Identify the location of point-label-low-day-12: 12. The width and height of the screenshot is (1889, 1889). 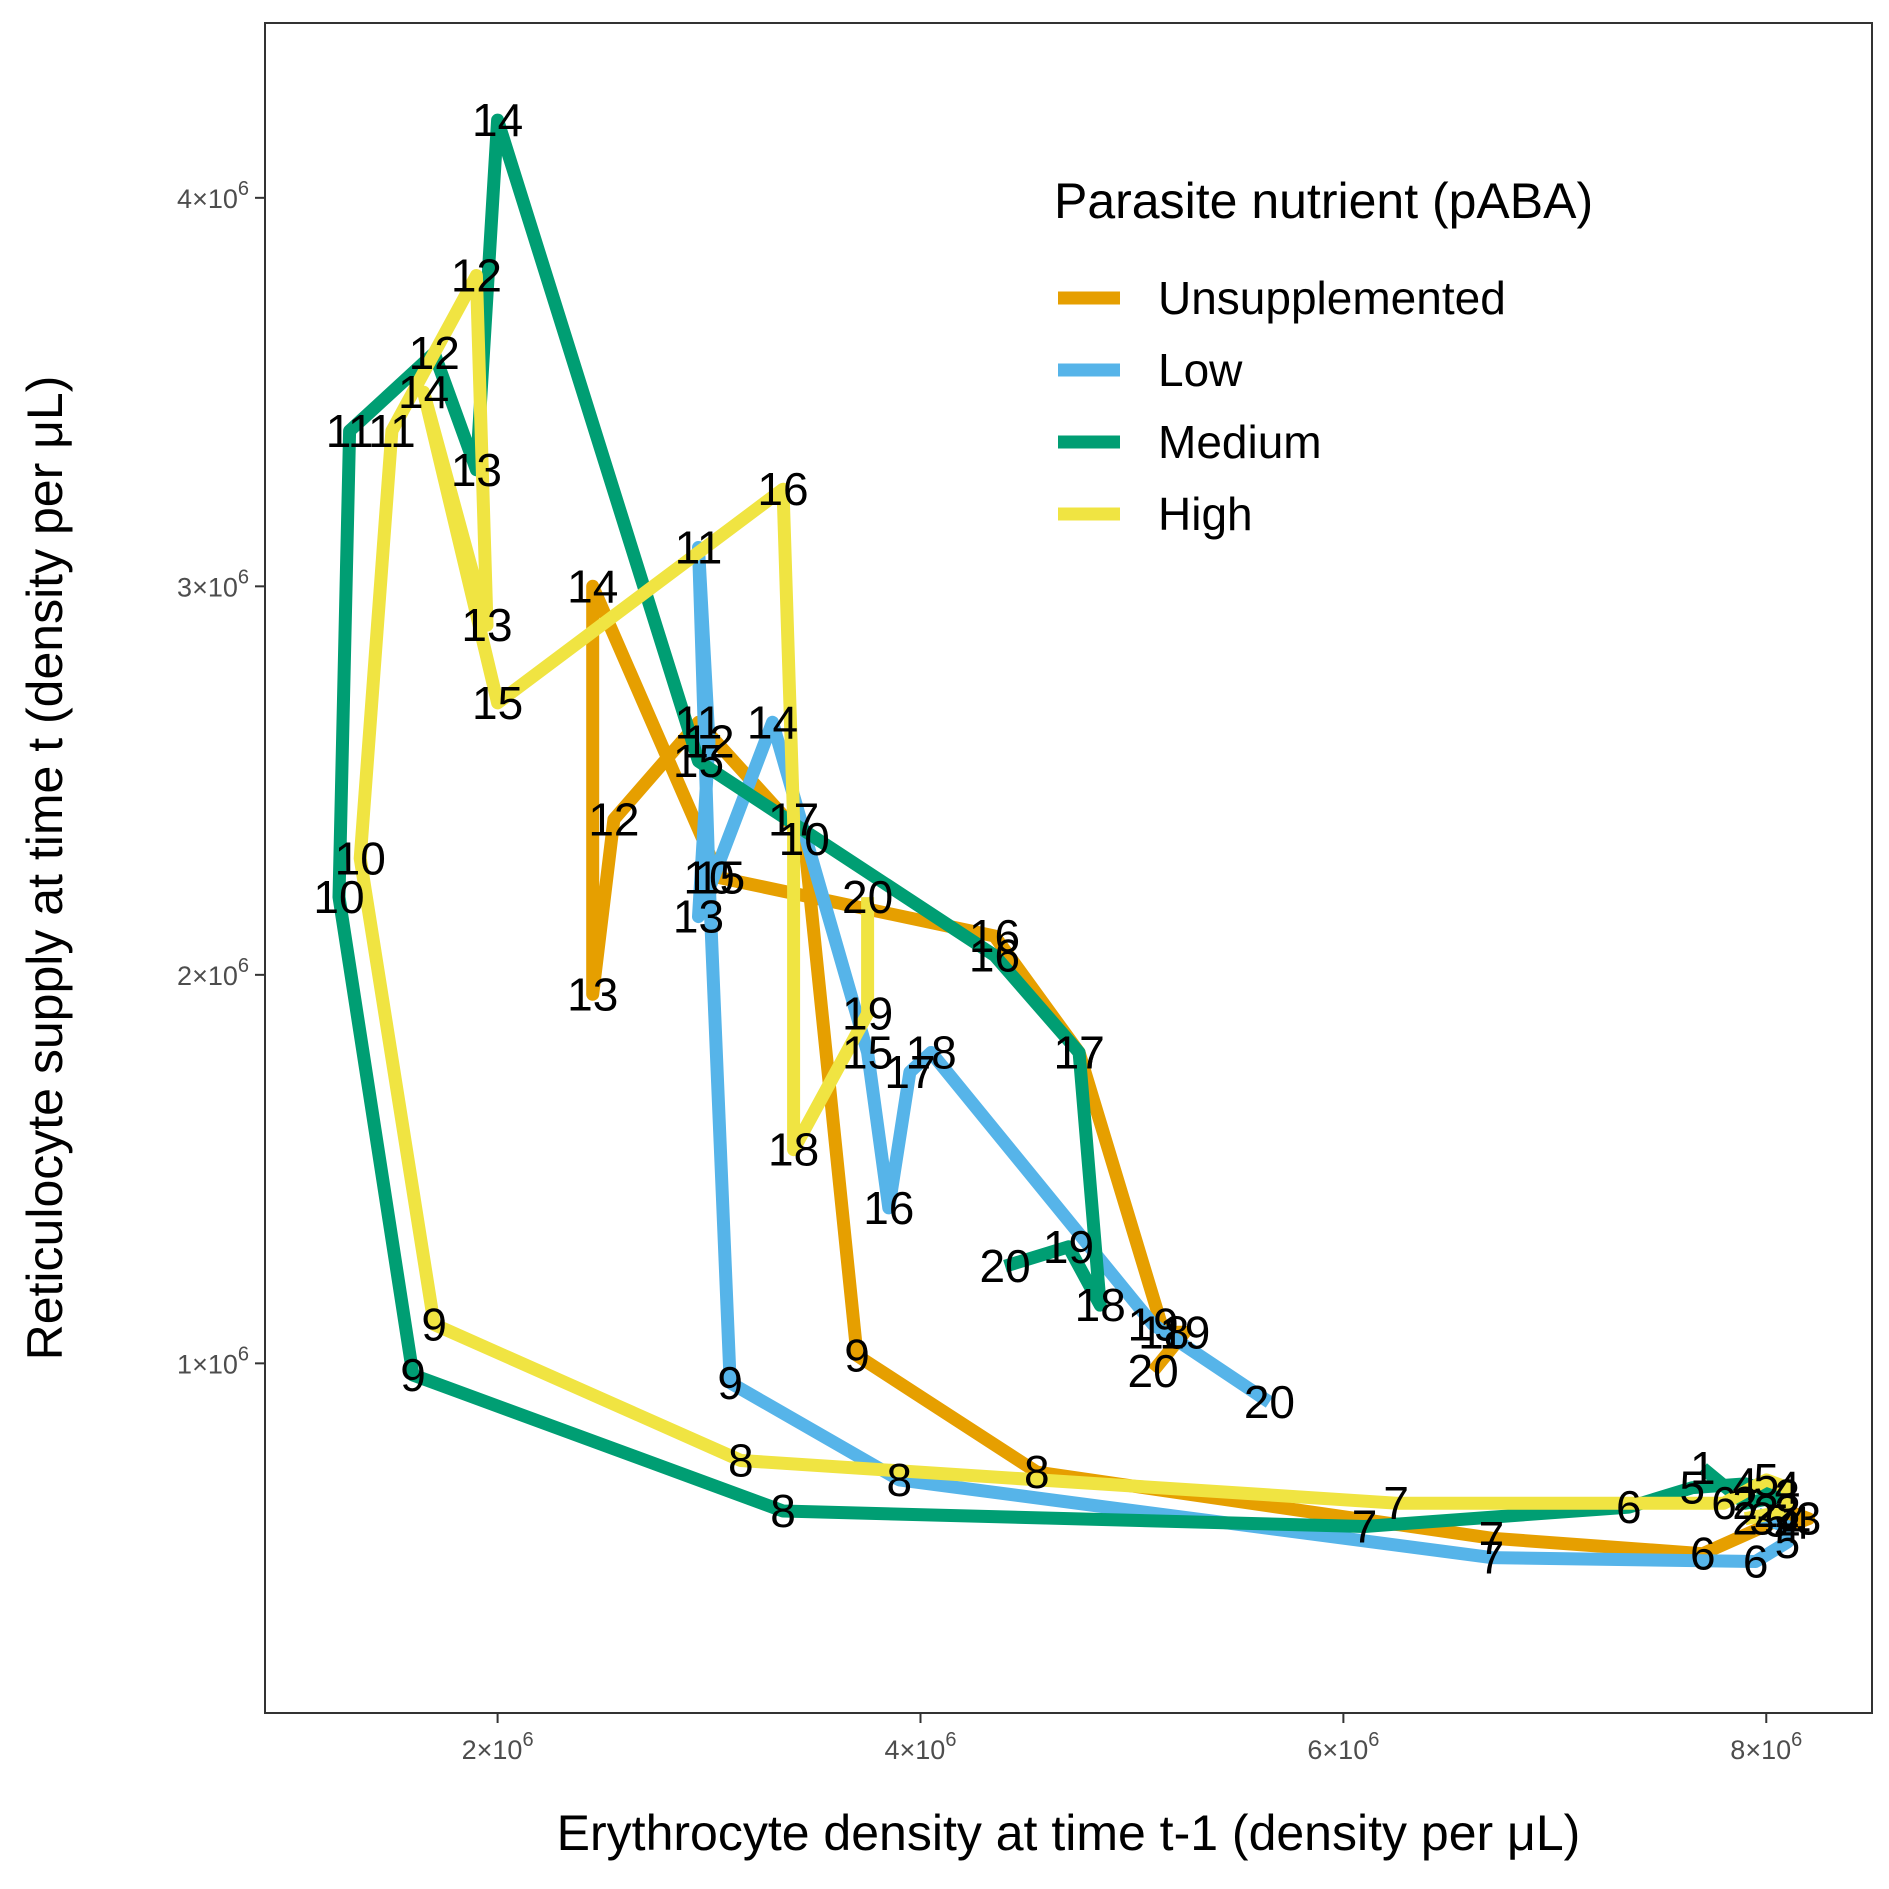
(708, 742).